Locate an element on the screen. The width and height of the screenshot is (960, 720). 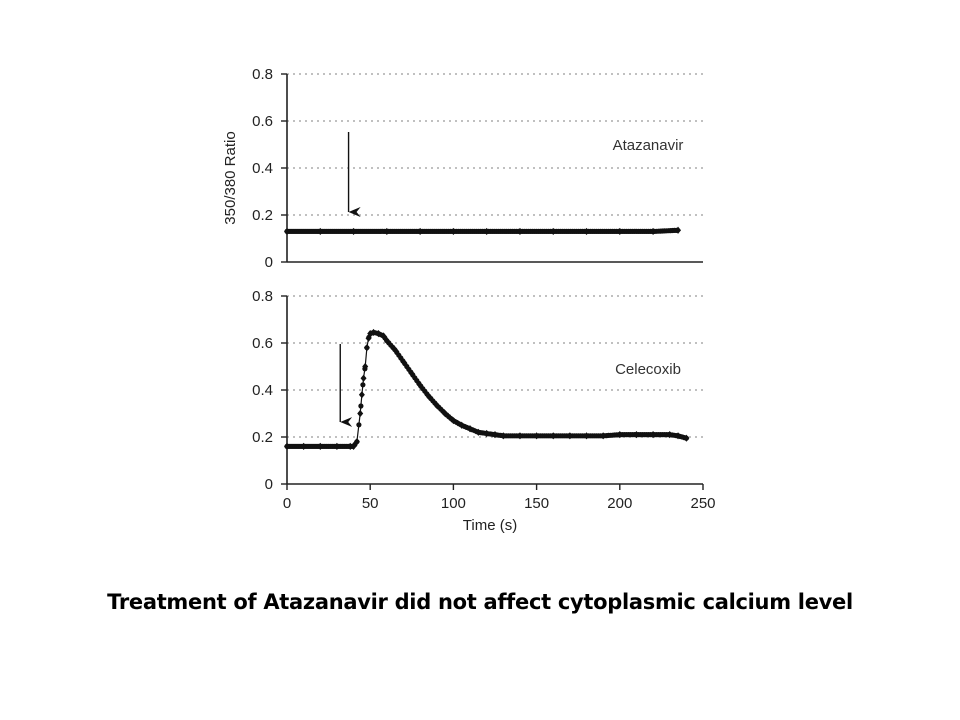
panel-atazanavir: 0 0.2 0.4 0.6 0.8 350/380 Ratio Atazanavir is located at coordinates (462, 168).